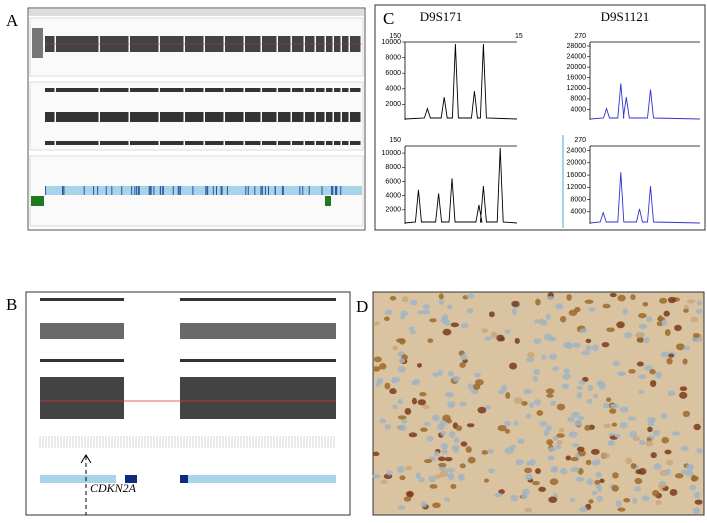  What do you see at coordinates (37, 201) in the screenshot?
I see `loss-block` at bounding box center [37, 201].